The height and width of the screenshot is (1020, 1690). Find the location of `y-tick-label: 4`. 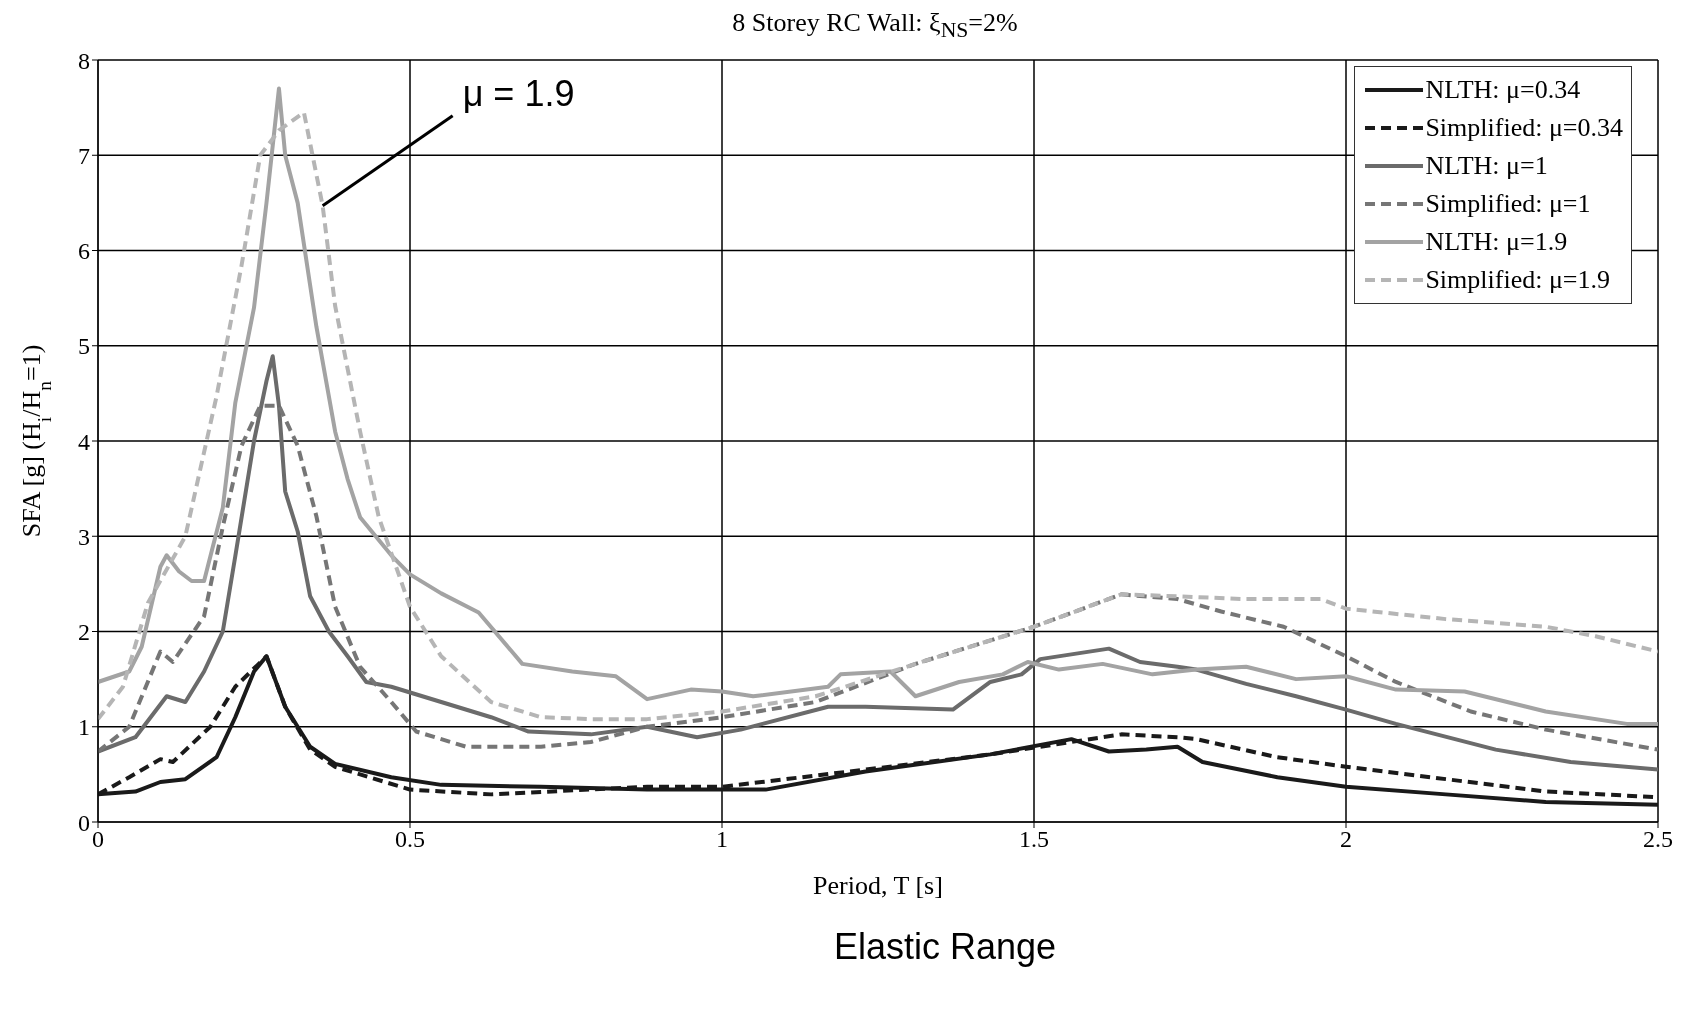

y-tick-label: 4 is located at coordinates (84, 441).